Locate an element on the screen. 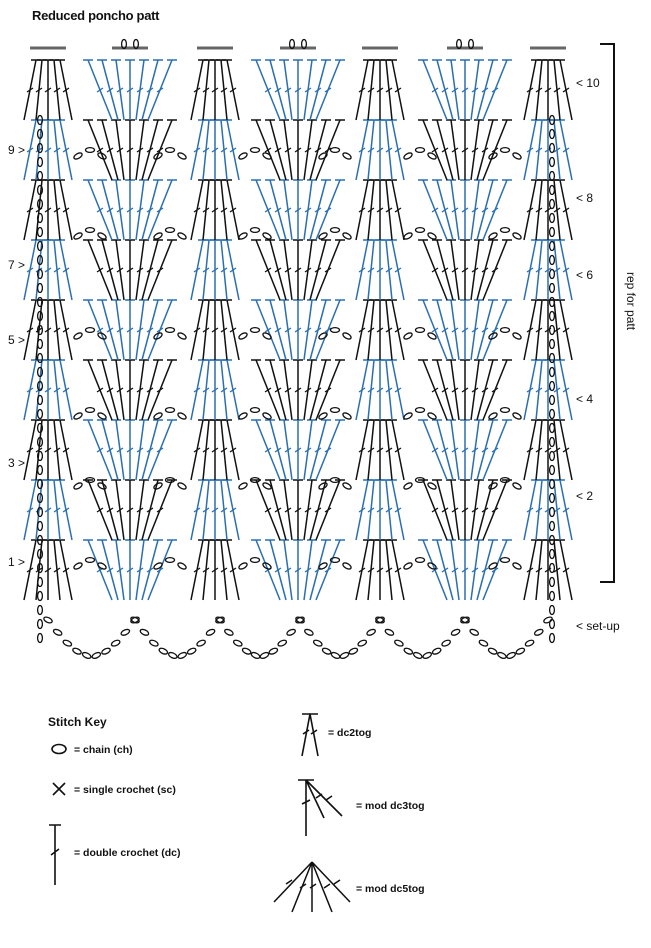  key-dc2tog-label: = dc2tog is located at coordinates (350, 733).